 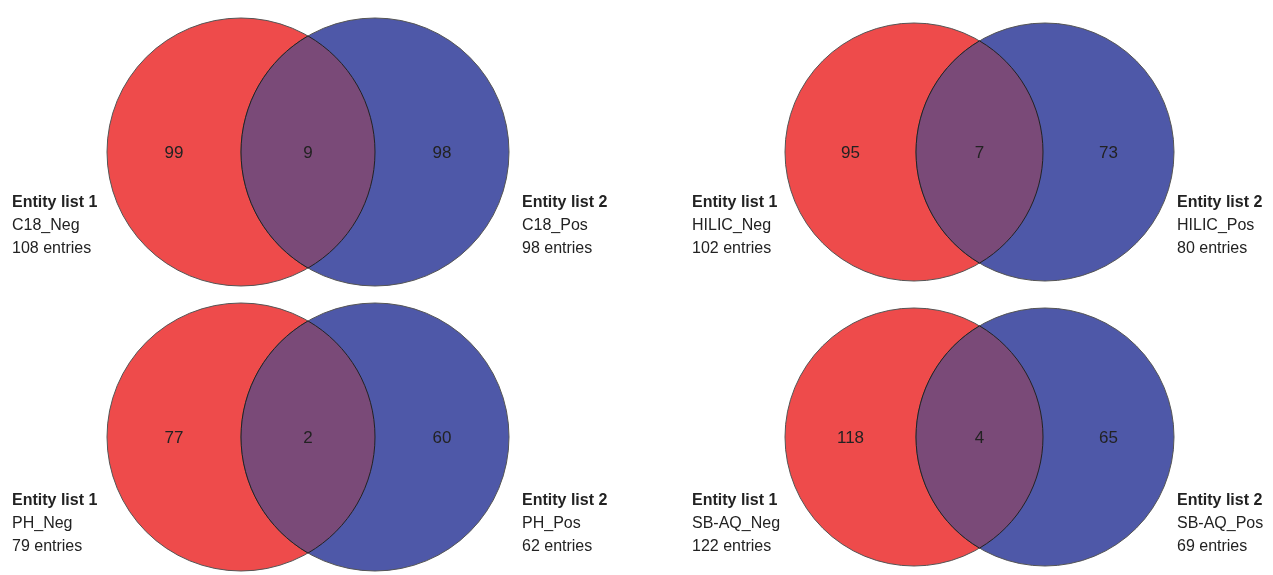 I want to click on data-label: 77, so click(x=174, y=437).